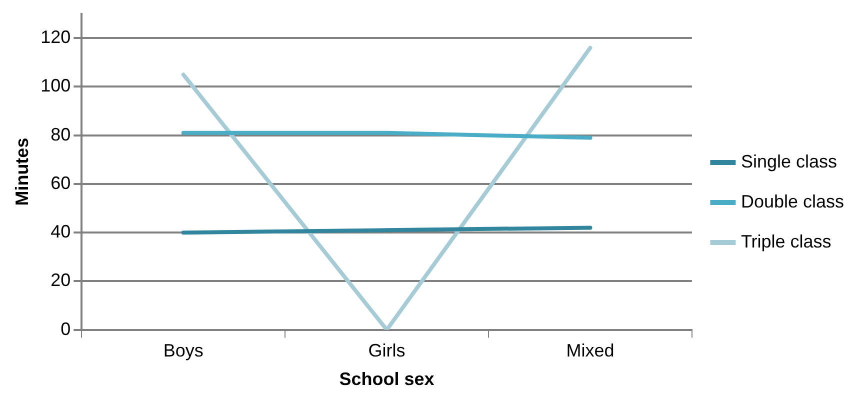  Describe the element at coordinates (55, 37) in the screenshot. I see `y-tick-label: 120` at that location.